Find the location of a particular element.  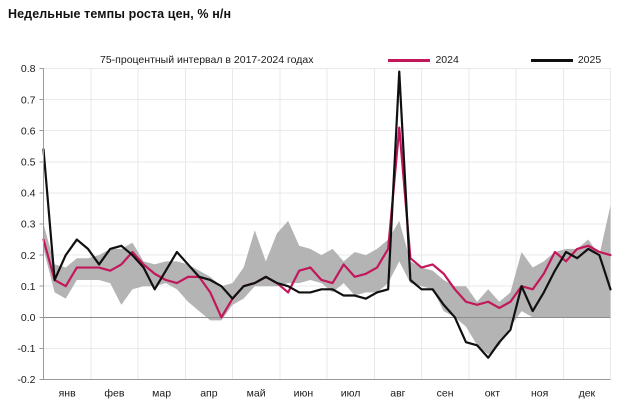

x-axis-tick-label: авг is located at coordinates (397, 394).